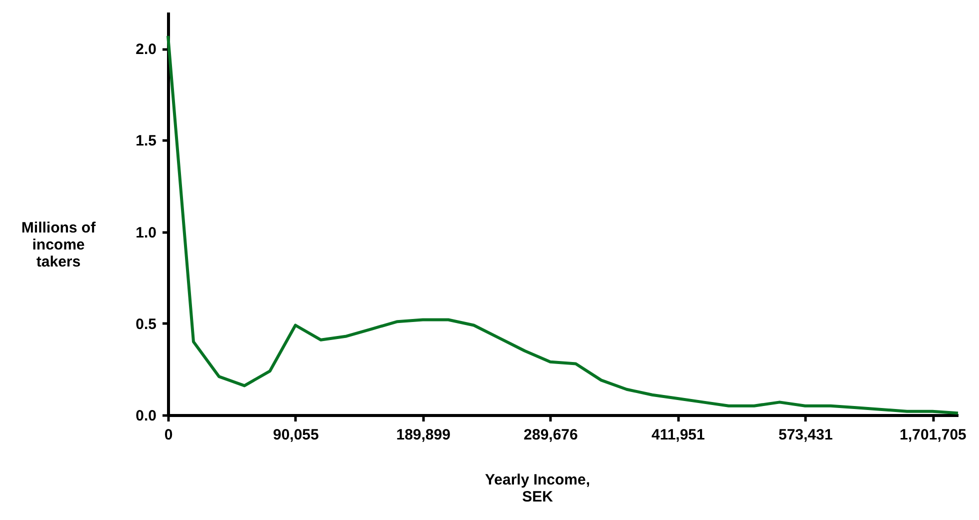  I want to click on x-axis-title: Yearly Income, SEK, so click(537, 489).